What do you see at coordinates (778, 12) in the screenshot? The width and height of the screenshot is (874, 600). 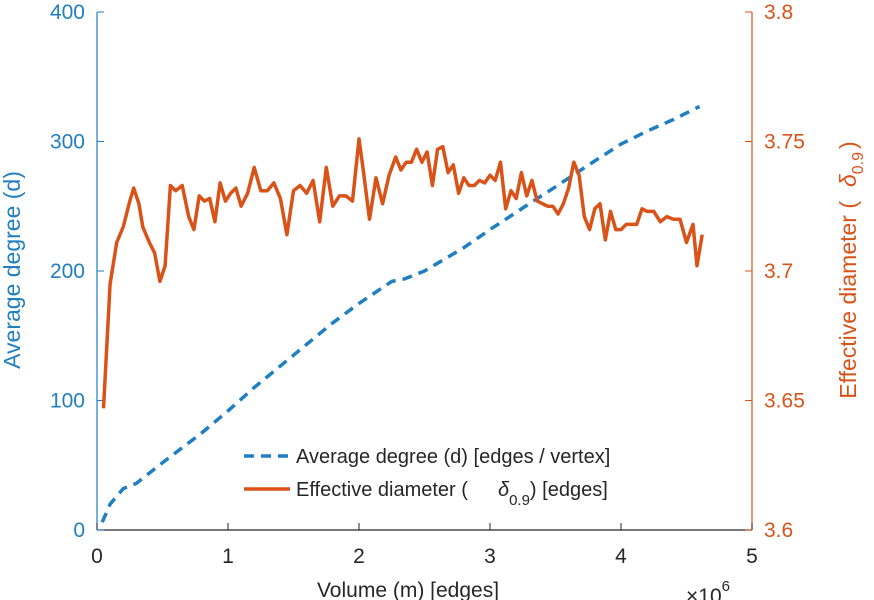 I see `y-right-tick-label: 3.8` at bounding box center [778, 12].